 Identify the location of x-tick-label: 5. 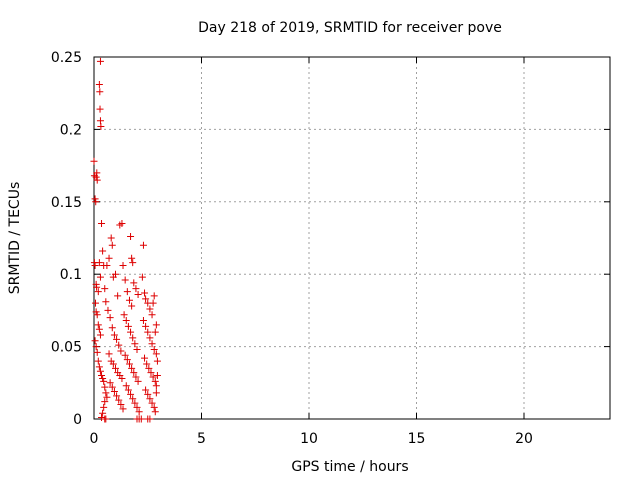
(201, 439).